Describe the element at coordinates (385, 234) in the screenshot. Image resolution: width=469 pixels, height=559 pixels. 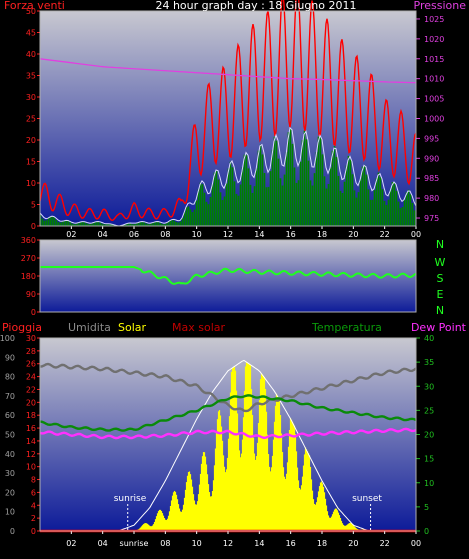
I see `wind-x-tick-label: 22` at that location.